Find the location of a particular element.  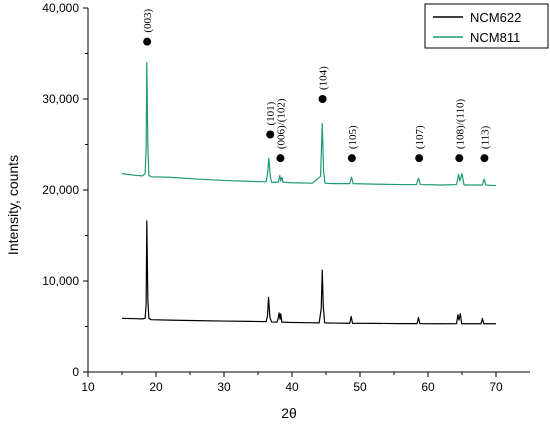

x-tick-label: 70 is located at coordinates (496, 387).